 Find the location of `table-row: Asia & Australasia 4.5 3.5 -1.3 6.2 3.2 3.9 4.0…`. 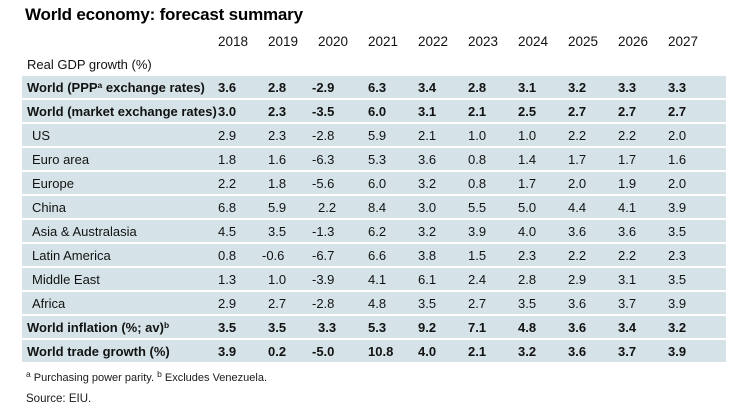

table-row: Asia & Australasia 4.5 3.5 -1.3 6.2 3.2 3.9 4.0… is located at coordinates (374, 231).